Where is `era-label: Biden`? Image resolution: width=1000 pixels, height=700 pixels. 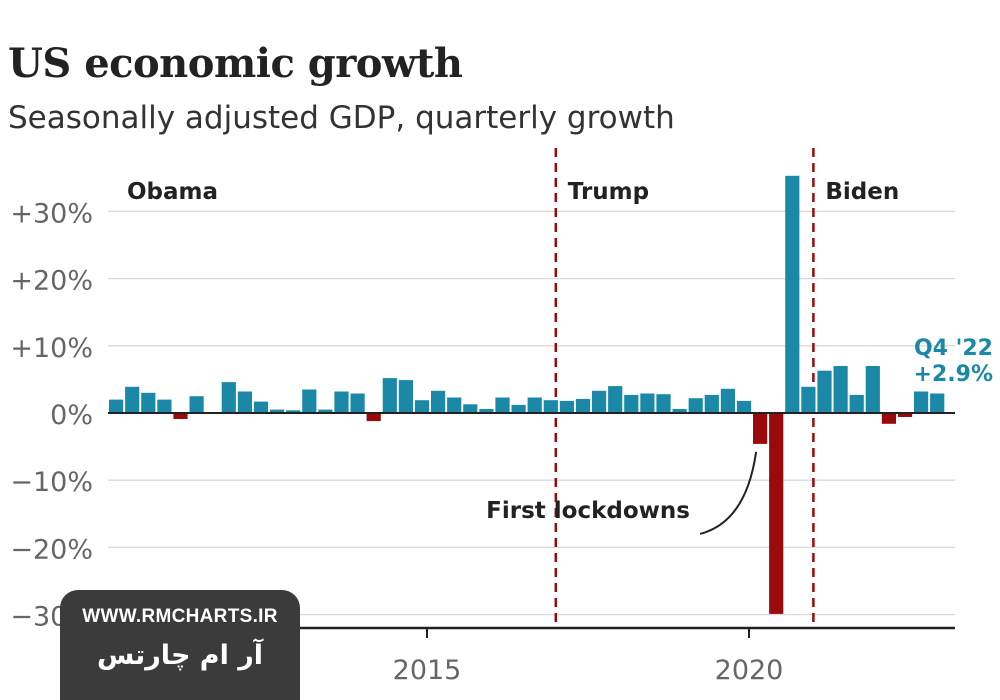
era-label: Biden is located at coordinates (862, 192).